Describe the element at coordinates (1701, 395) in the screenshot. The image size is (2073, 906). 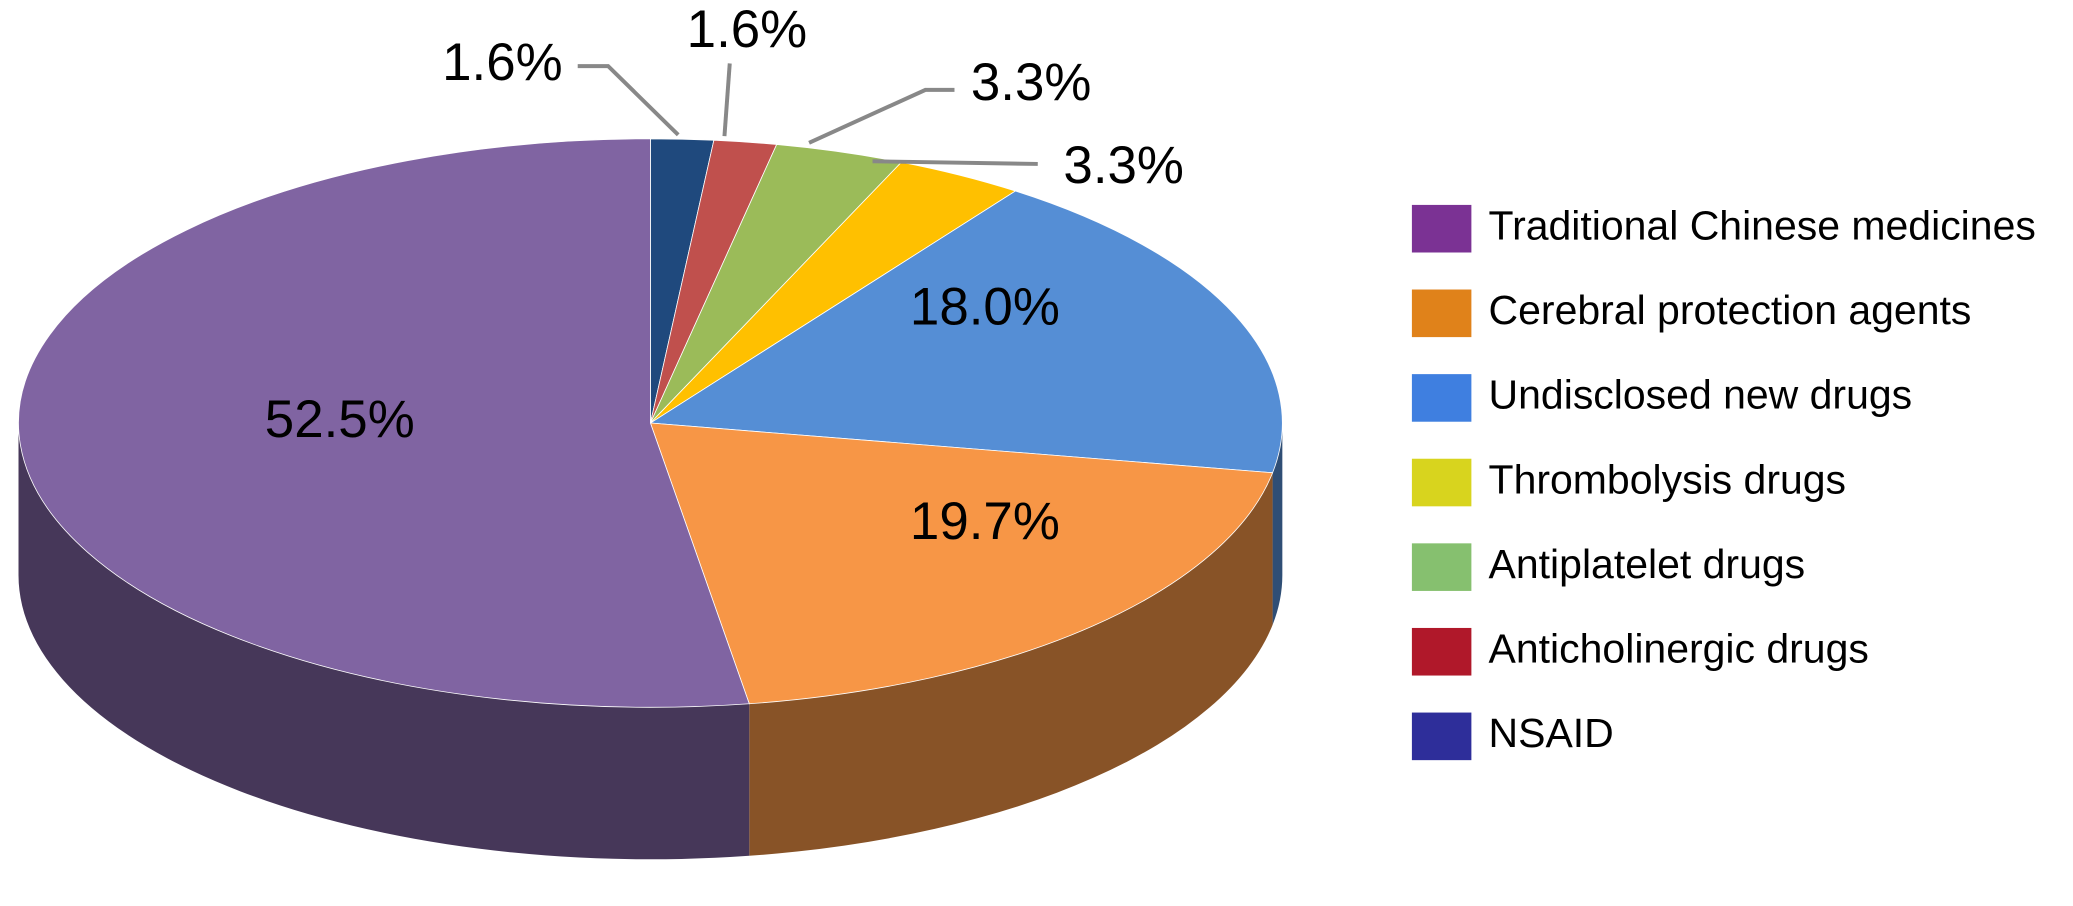
I see `legend-label: Undisclosed new drugs` at that location.